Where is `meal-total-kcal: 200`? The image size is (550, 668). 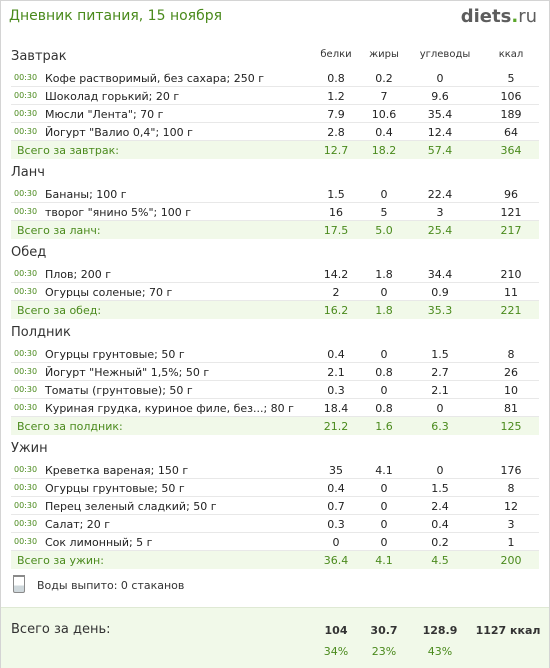
meal-total-kcal: 200 is located at coordinates (511, 560).